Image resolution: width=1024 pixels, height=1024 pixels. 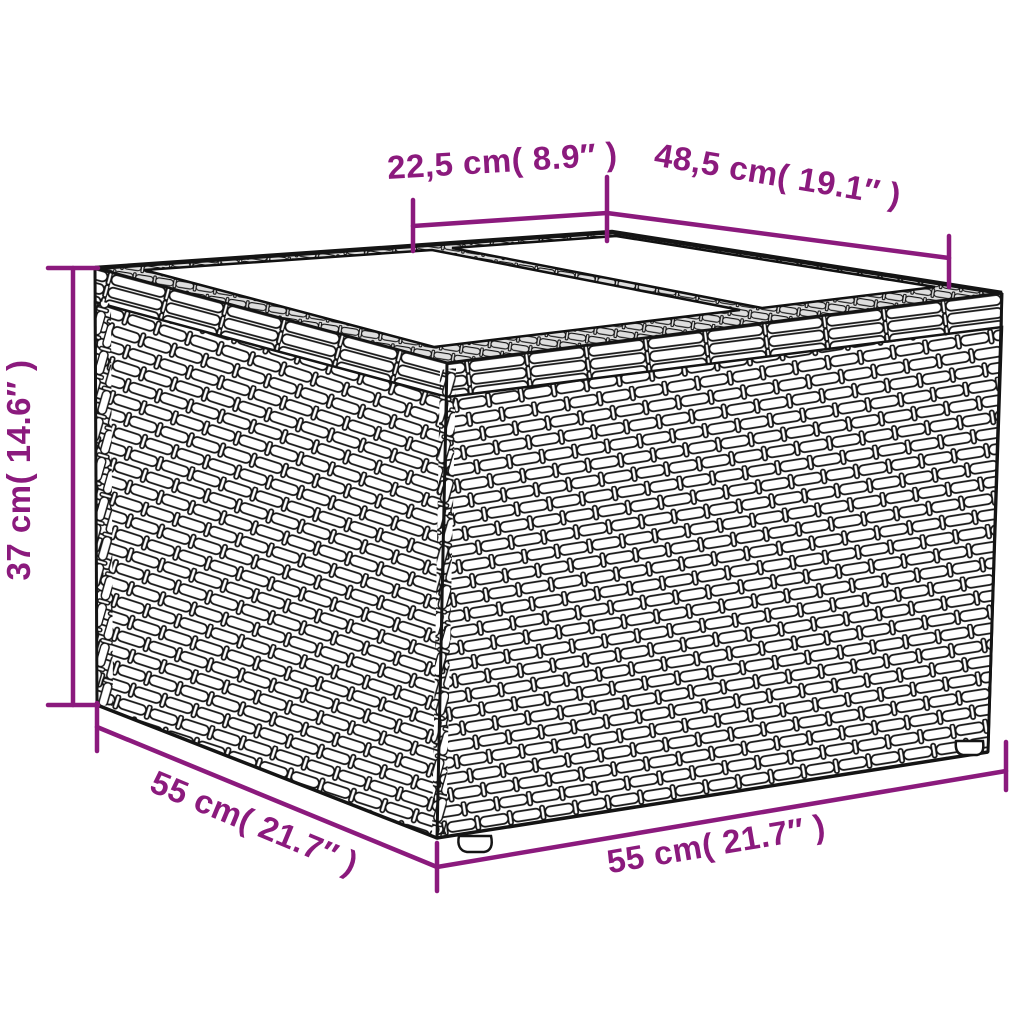 What do you see at coordinates (778, 235) in the screenshot?
I see `dimension-line-glass-depth` at bounding box center [778, 235].